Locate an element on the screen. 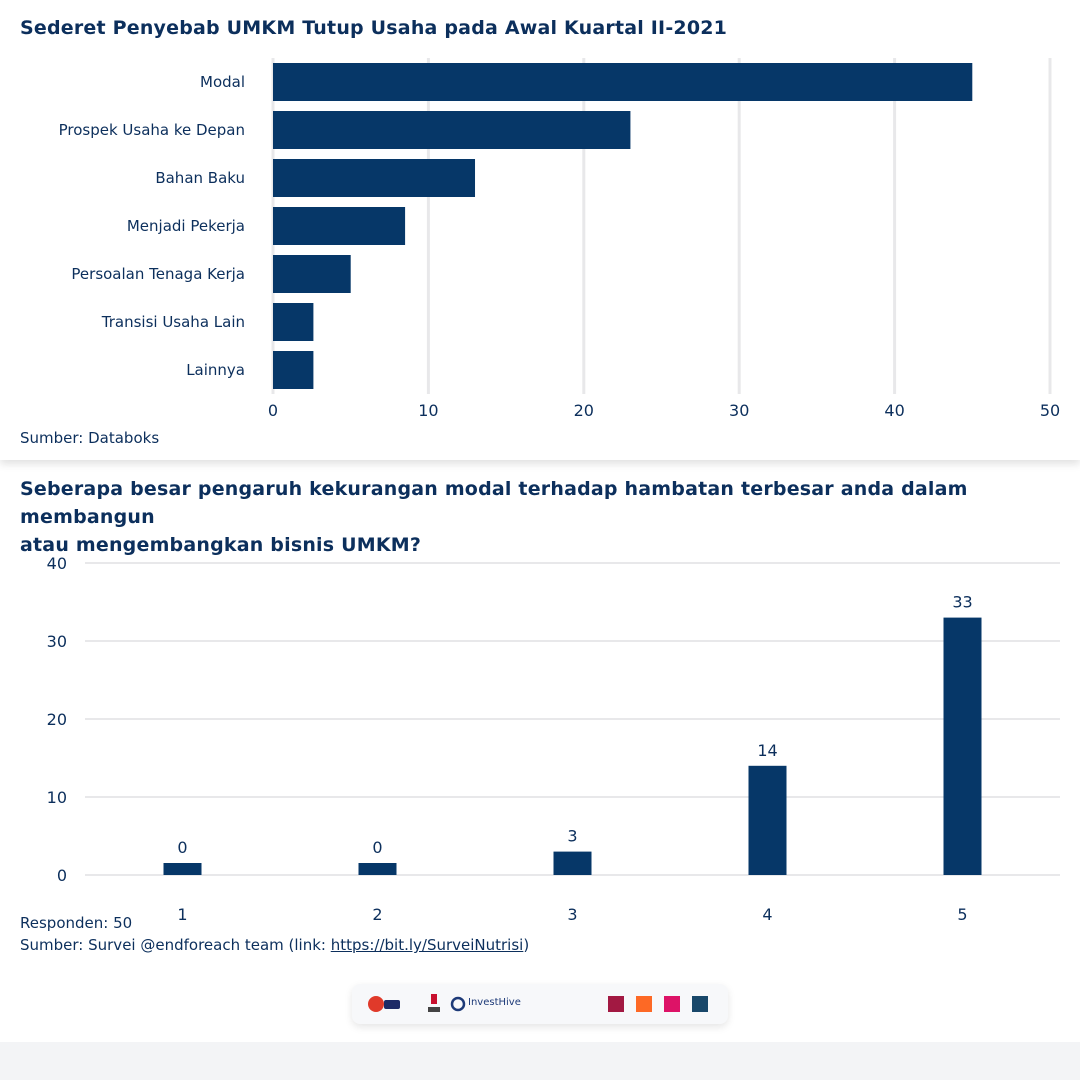  chart1-x-tick-label: 30 is located at coordinates (739, 410).